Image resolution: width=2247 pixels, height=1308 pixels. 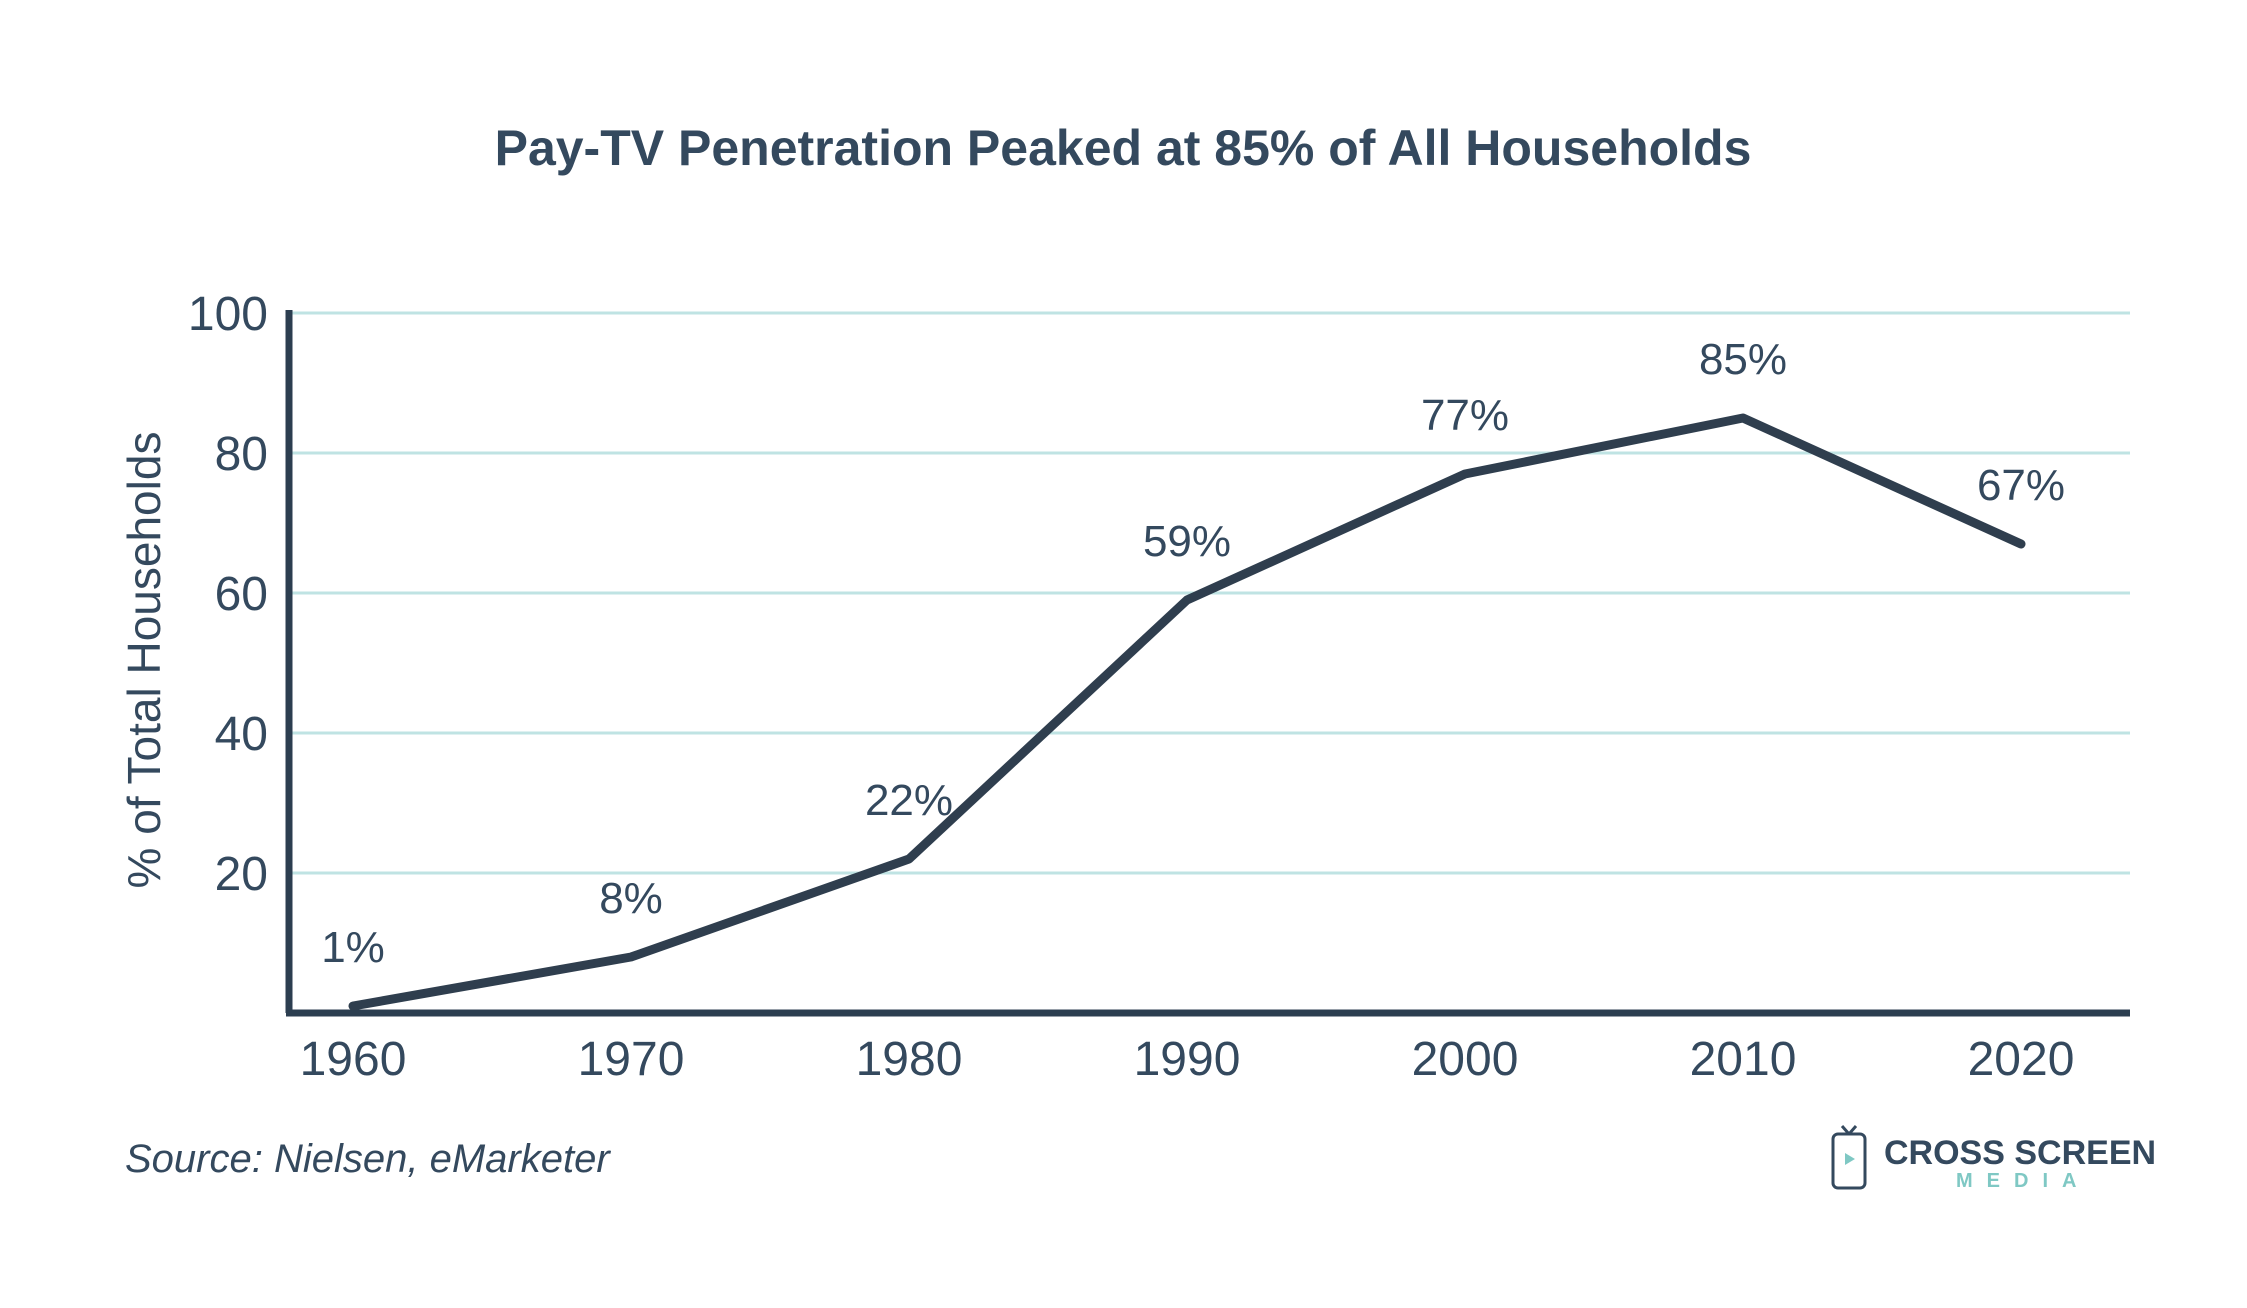 What do you see at coordinates (241, 874) in the screenshot?
I see `y-tick-label: 20` at bounding box center [241, 874].